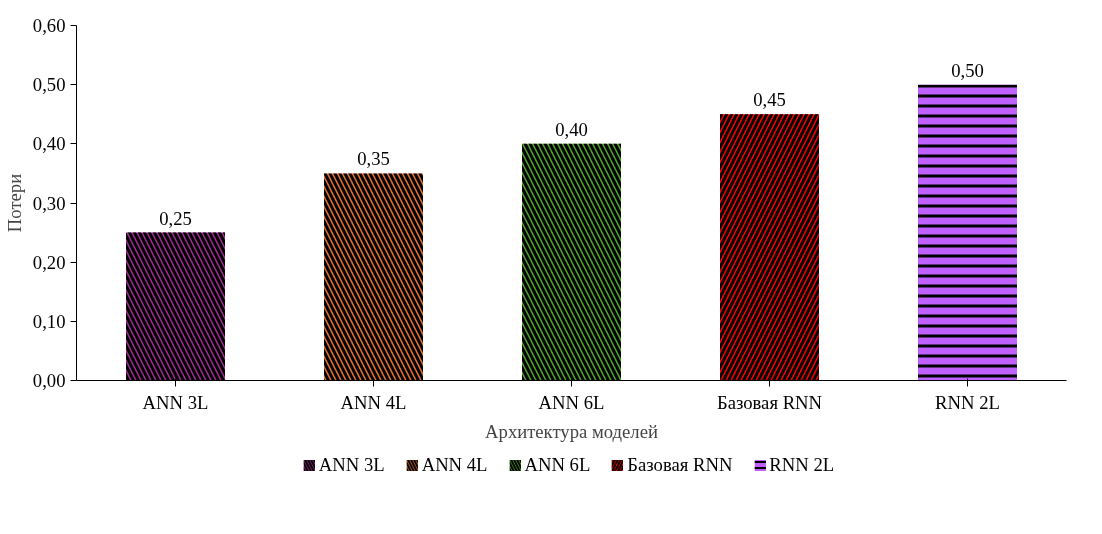 Image resolution: width=1102 pixels, height=534 pixels. Describe the element at coordinates (967, 402) in the screenshot. I see `x-tick-label: RNN 2L` at that location.